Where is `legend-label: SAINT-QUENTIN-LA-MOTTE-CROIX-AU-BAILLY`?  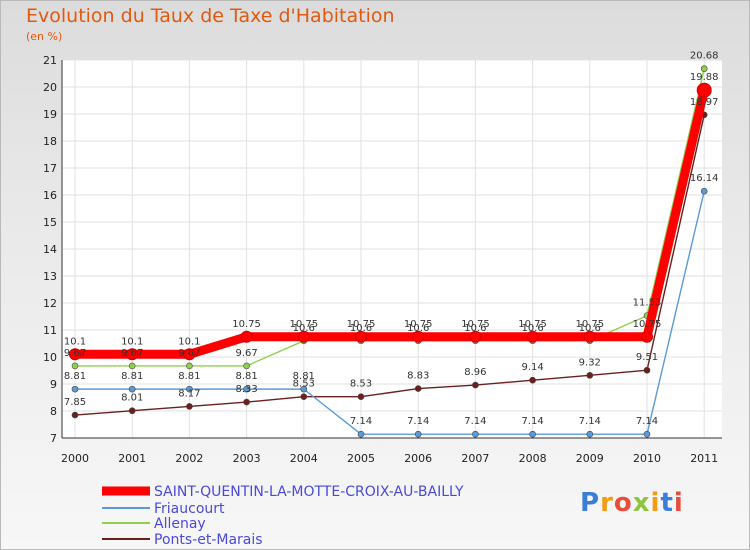
legend-label: SAINT-QUENTIN-LA-MOTTE-CROIX-AU-BAILLY is located at coordinates (309, 492).